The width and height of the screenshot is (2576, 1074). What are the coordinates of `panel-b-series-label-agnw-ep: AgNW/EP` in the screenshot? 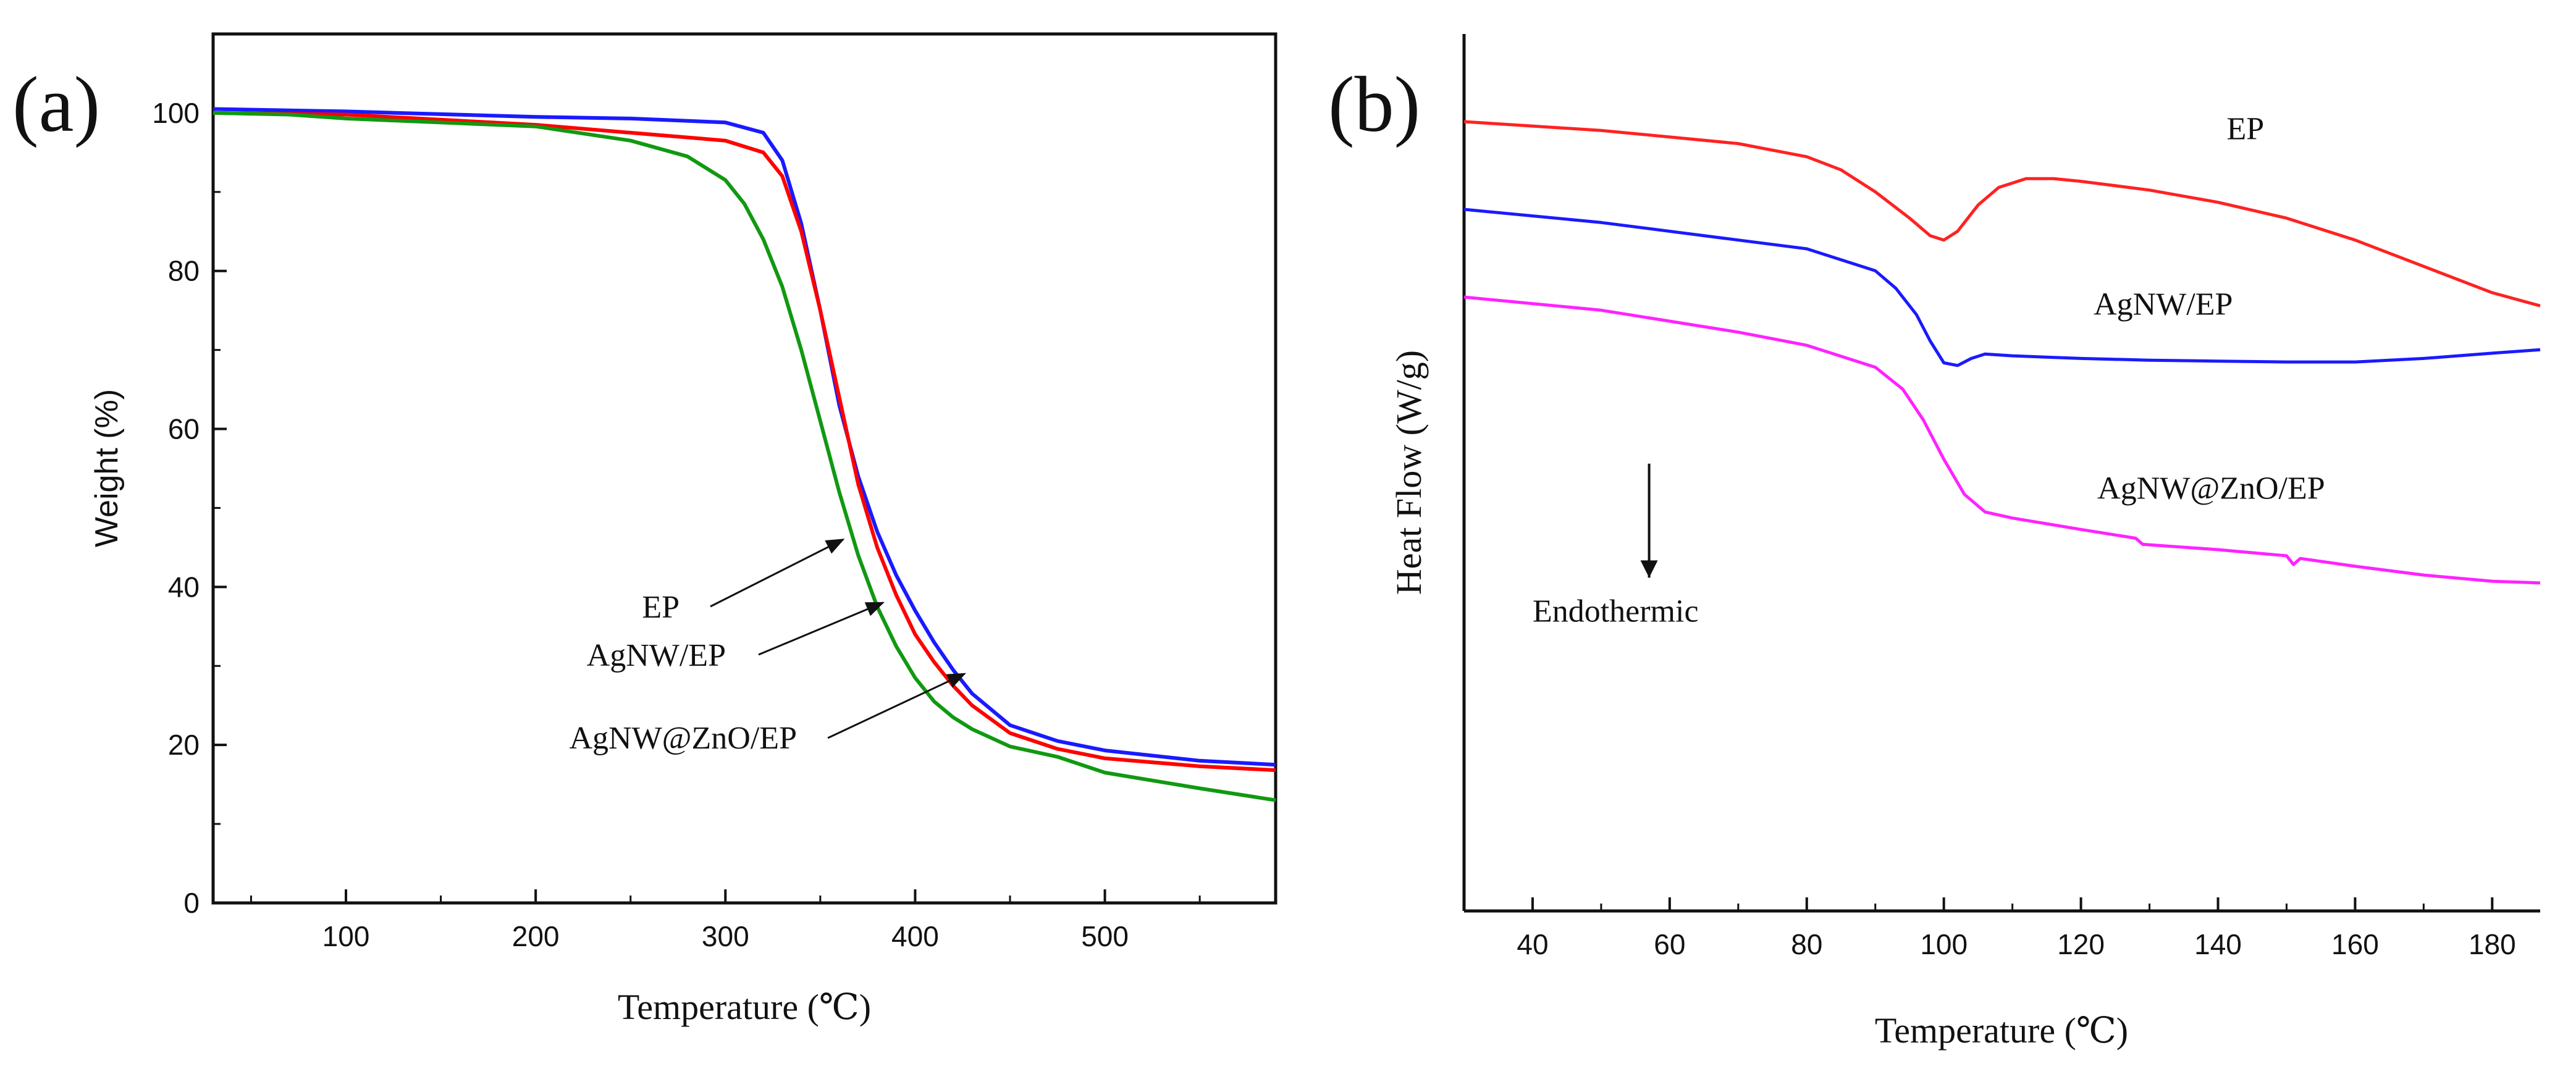 It's located at (2163, 305).